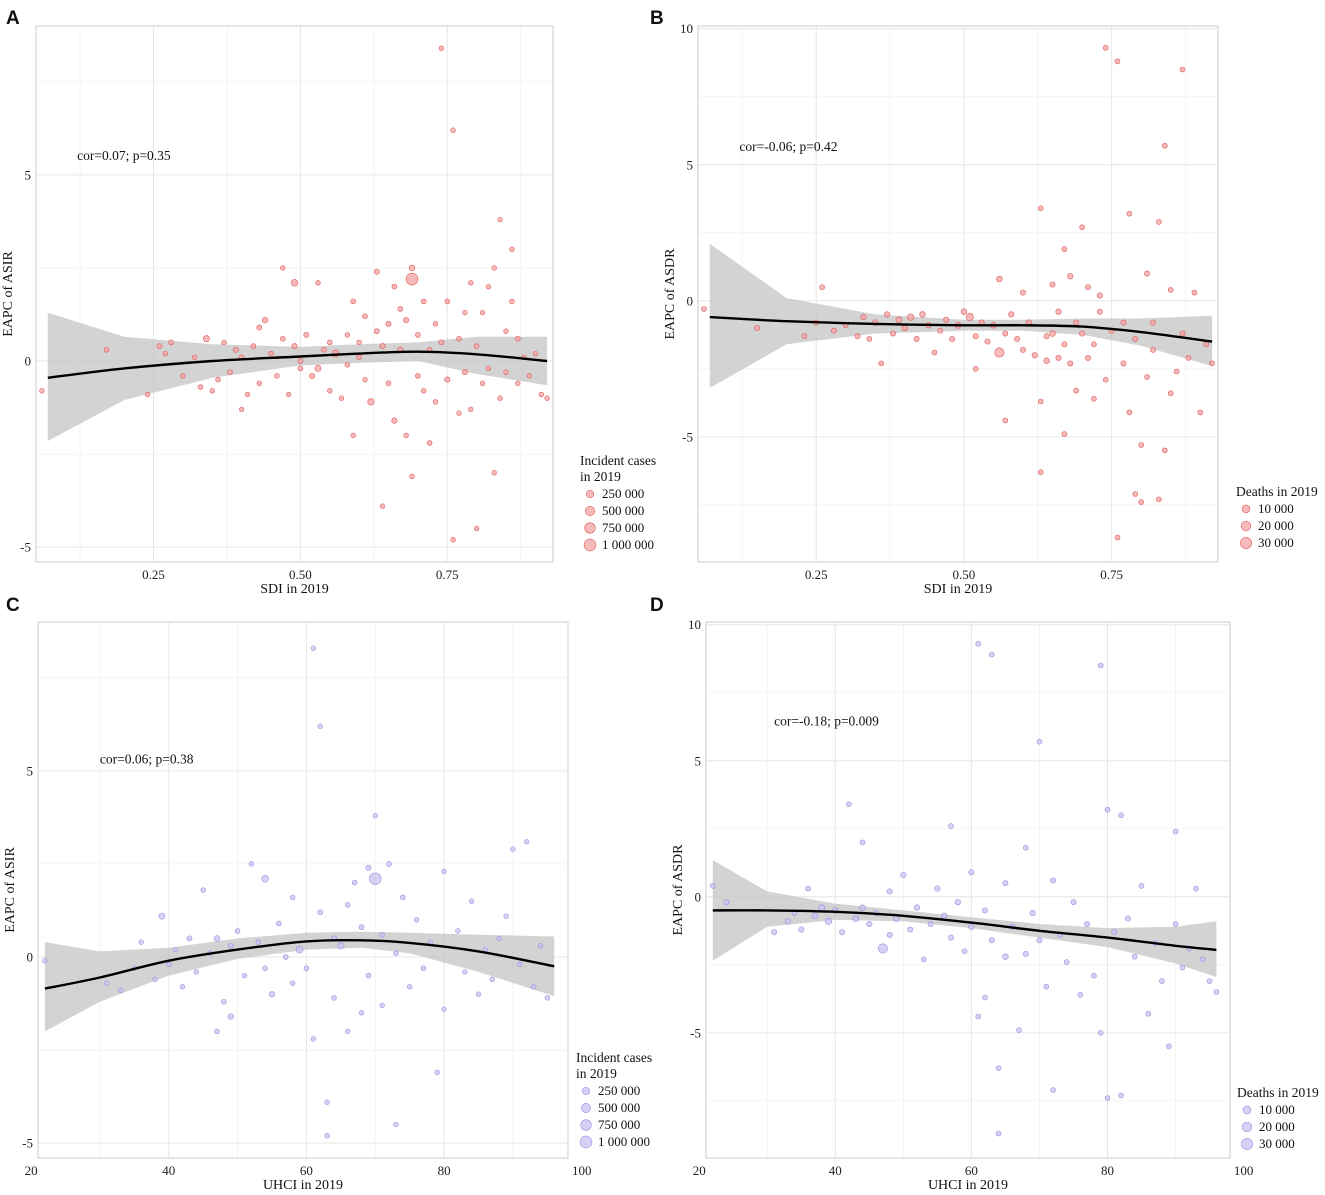 The height and width of the screenshot is (1195, 1325). I want to click on panel-d-y-axis-title: EAPC of ASDR, so click(678, 890).